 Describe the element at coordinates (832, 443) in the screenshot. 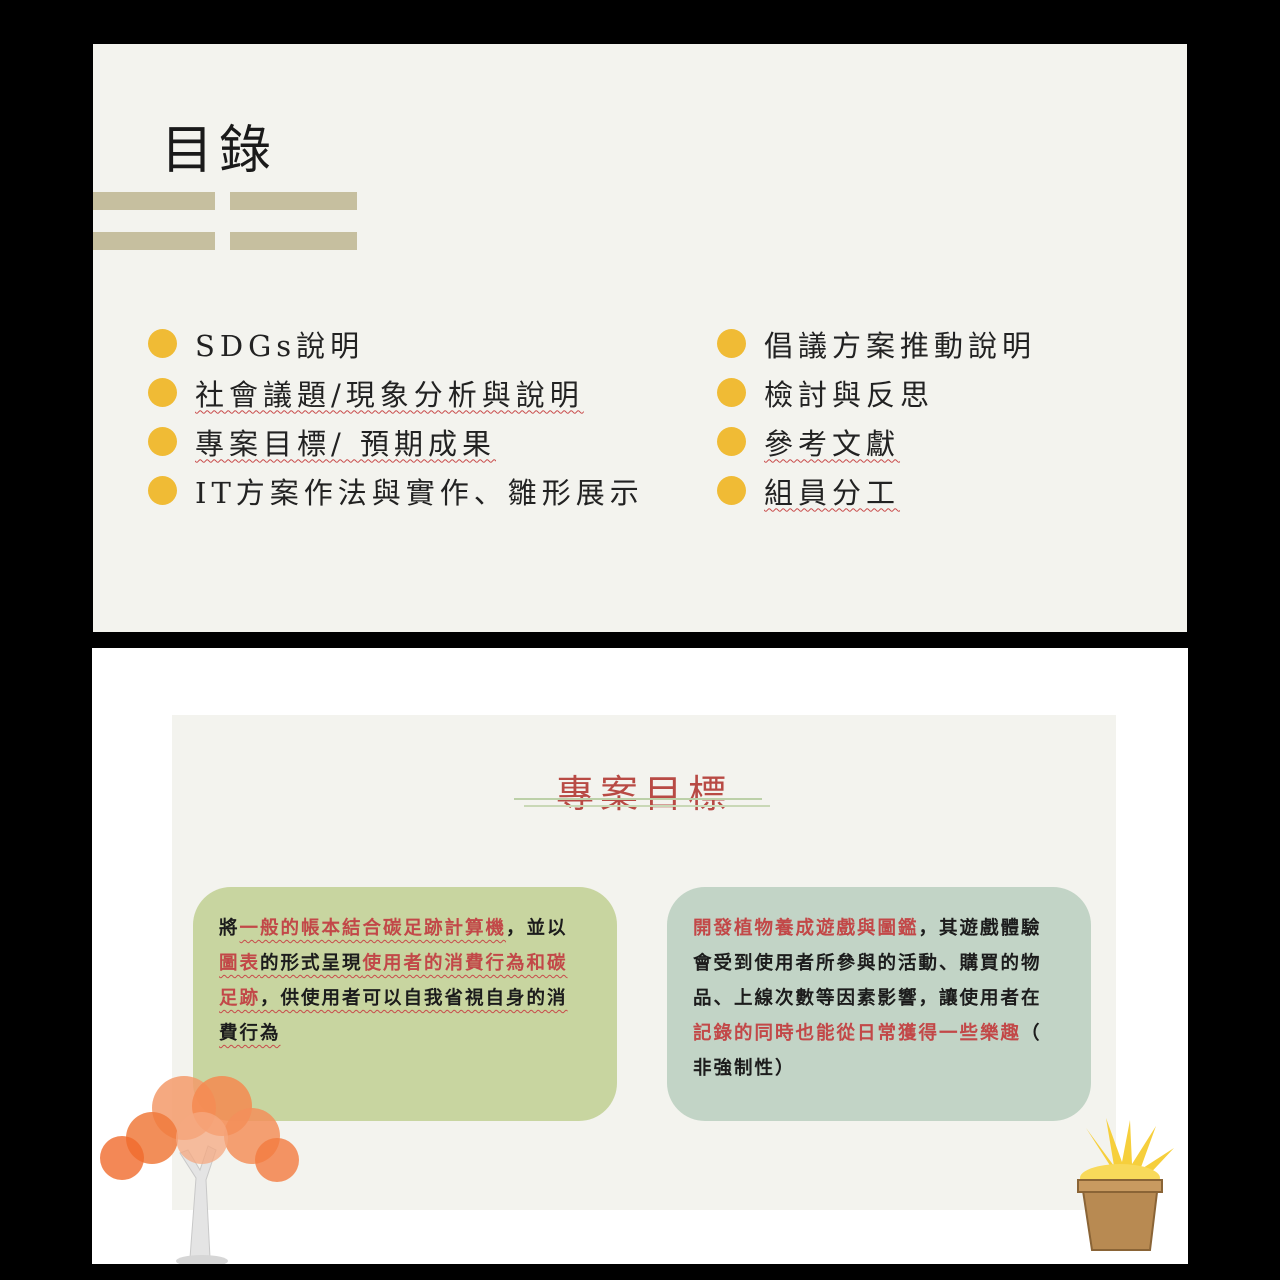

I see `toc-item-label: 參考文獻` at that location.